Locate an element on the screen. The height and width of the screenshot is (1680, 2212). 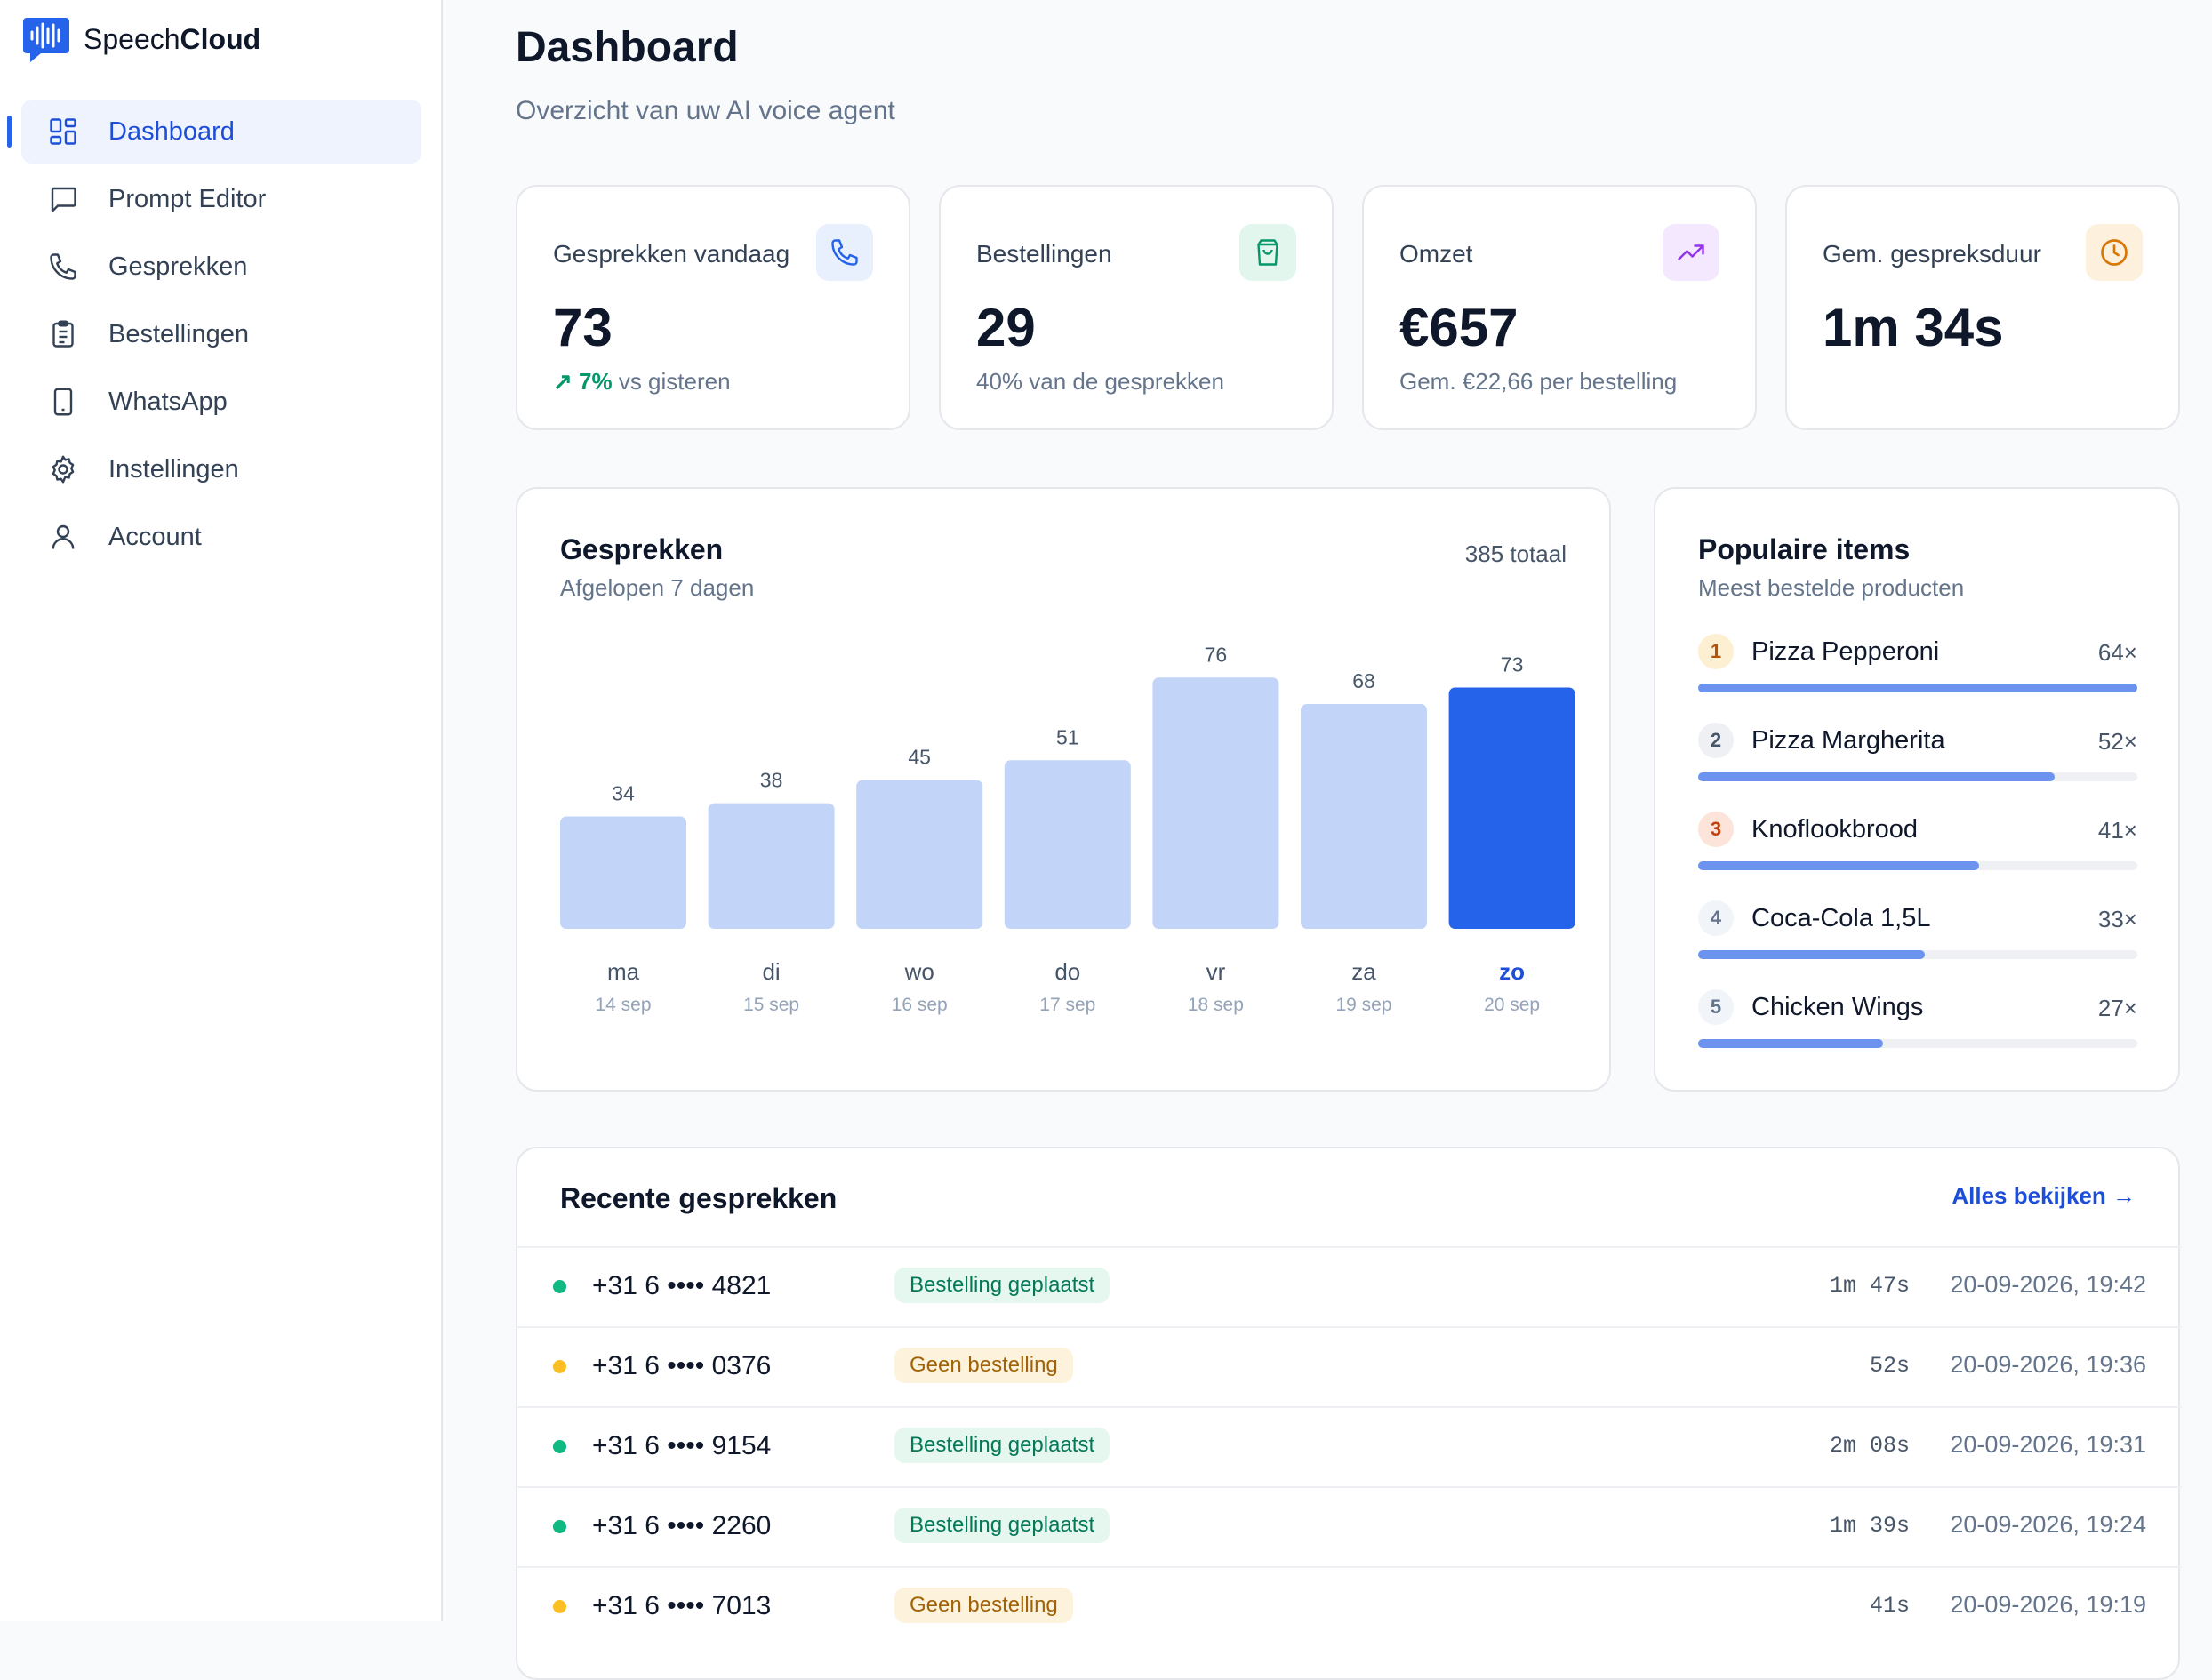
rank-badge: 1 is located at coordinates (1716, 651).